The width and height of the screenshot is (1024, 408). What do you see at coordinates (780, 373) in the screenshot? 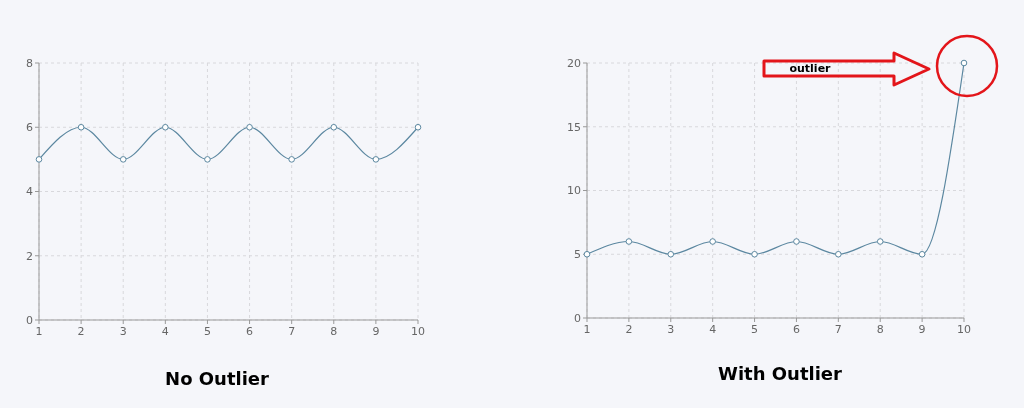
I see `text: With Outlier` at bounding box center [780, 373].